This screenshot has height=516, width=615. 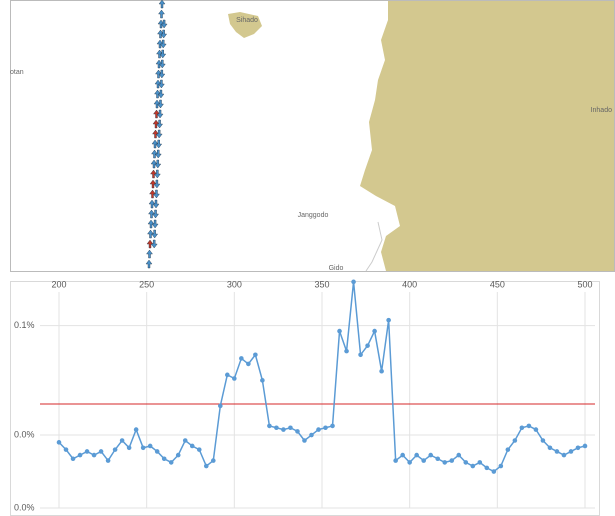 I want to click on vessel-arrows, so click(x=156, y=134).